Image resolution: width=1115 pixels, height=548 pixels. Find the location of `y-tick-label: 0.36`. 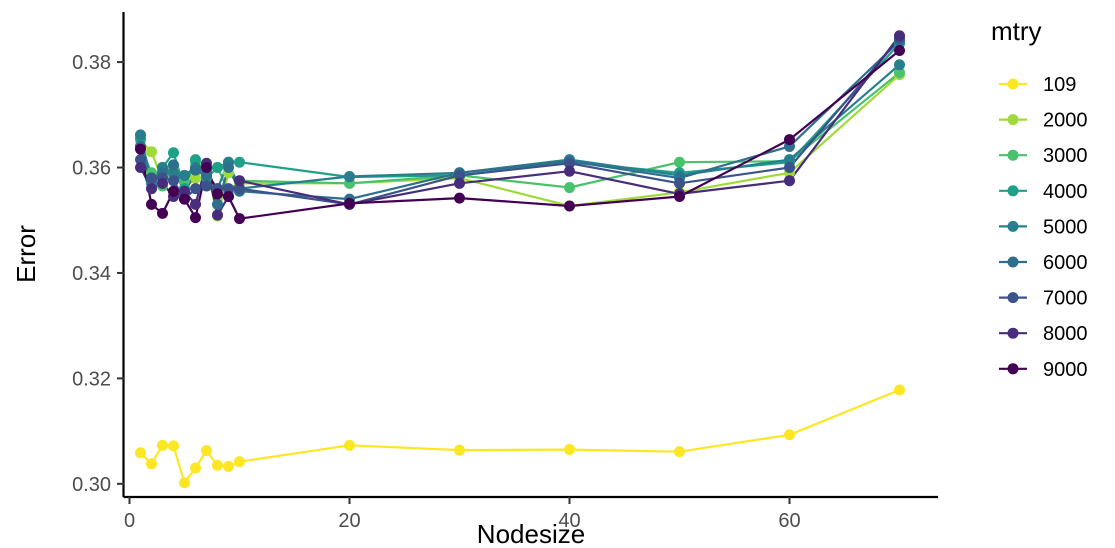

y-tick-label: 0.36 is located at coordinates (91, 169).